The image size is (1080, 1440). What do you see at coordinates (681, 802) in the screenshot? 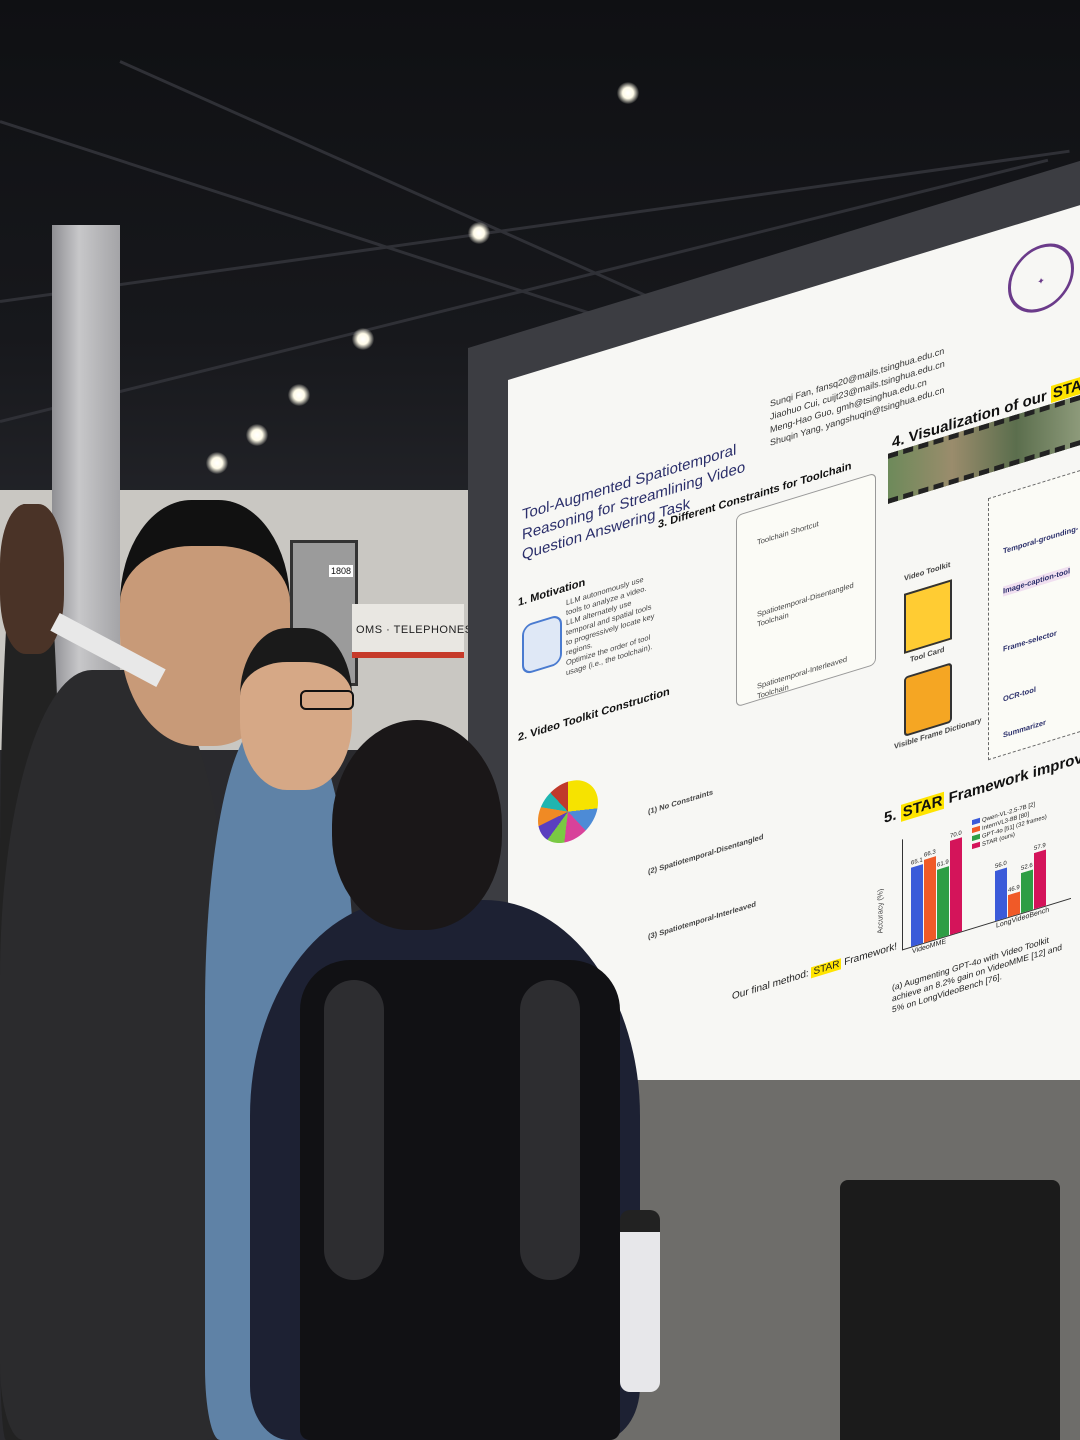
I see `constraint-item: (1) No Constraints` at bounding box center [681, 802].